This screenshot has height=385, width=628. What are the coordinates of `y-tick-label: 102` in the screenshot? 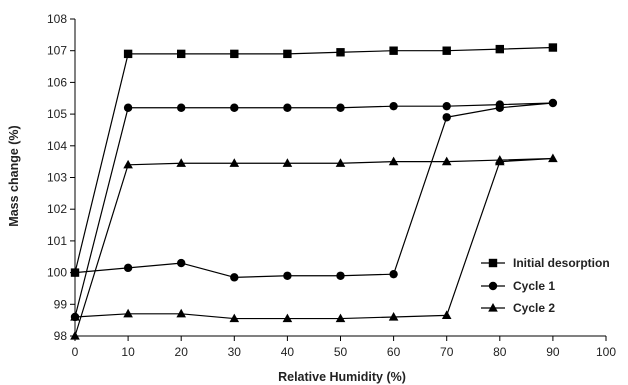 It's located at (57, 209).